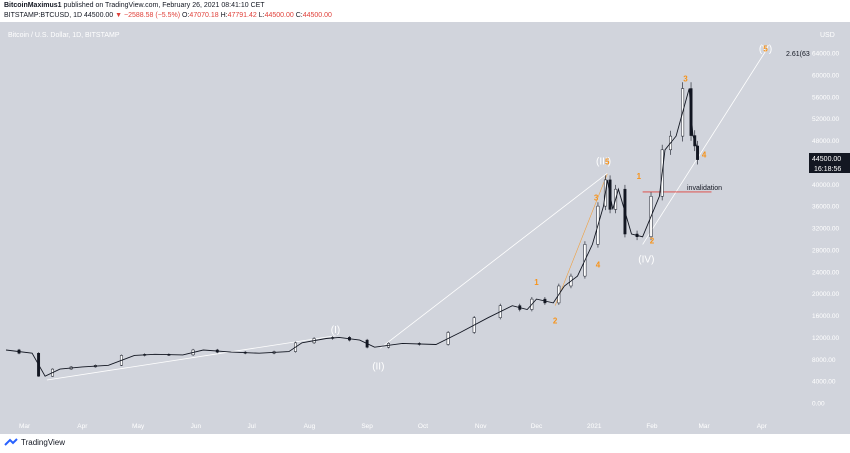 The width and height of the screenshot is (850, 453). Describe the element at coordinates (317, 15) in the screenshot. I see `close-value: 44500.00` at that location.